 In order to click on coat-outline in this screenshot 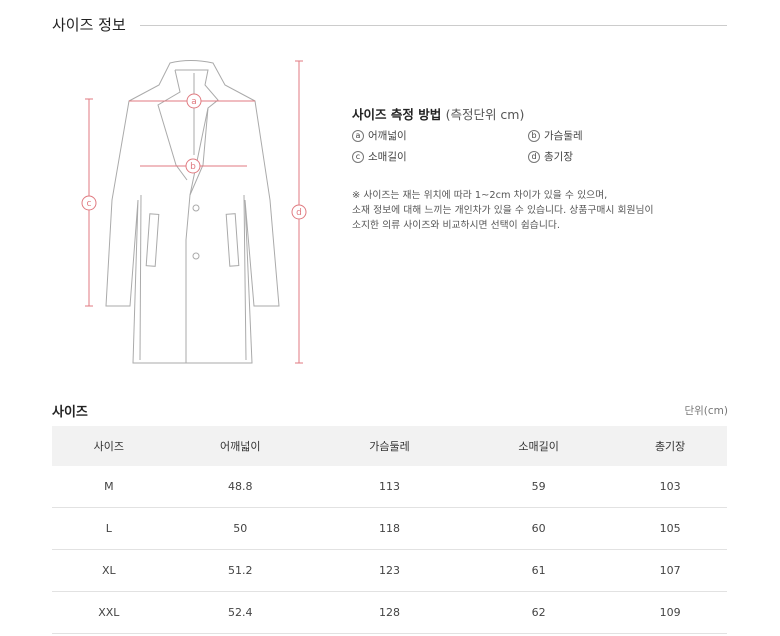, I will do `click(192, 212)`.